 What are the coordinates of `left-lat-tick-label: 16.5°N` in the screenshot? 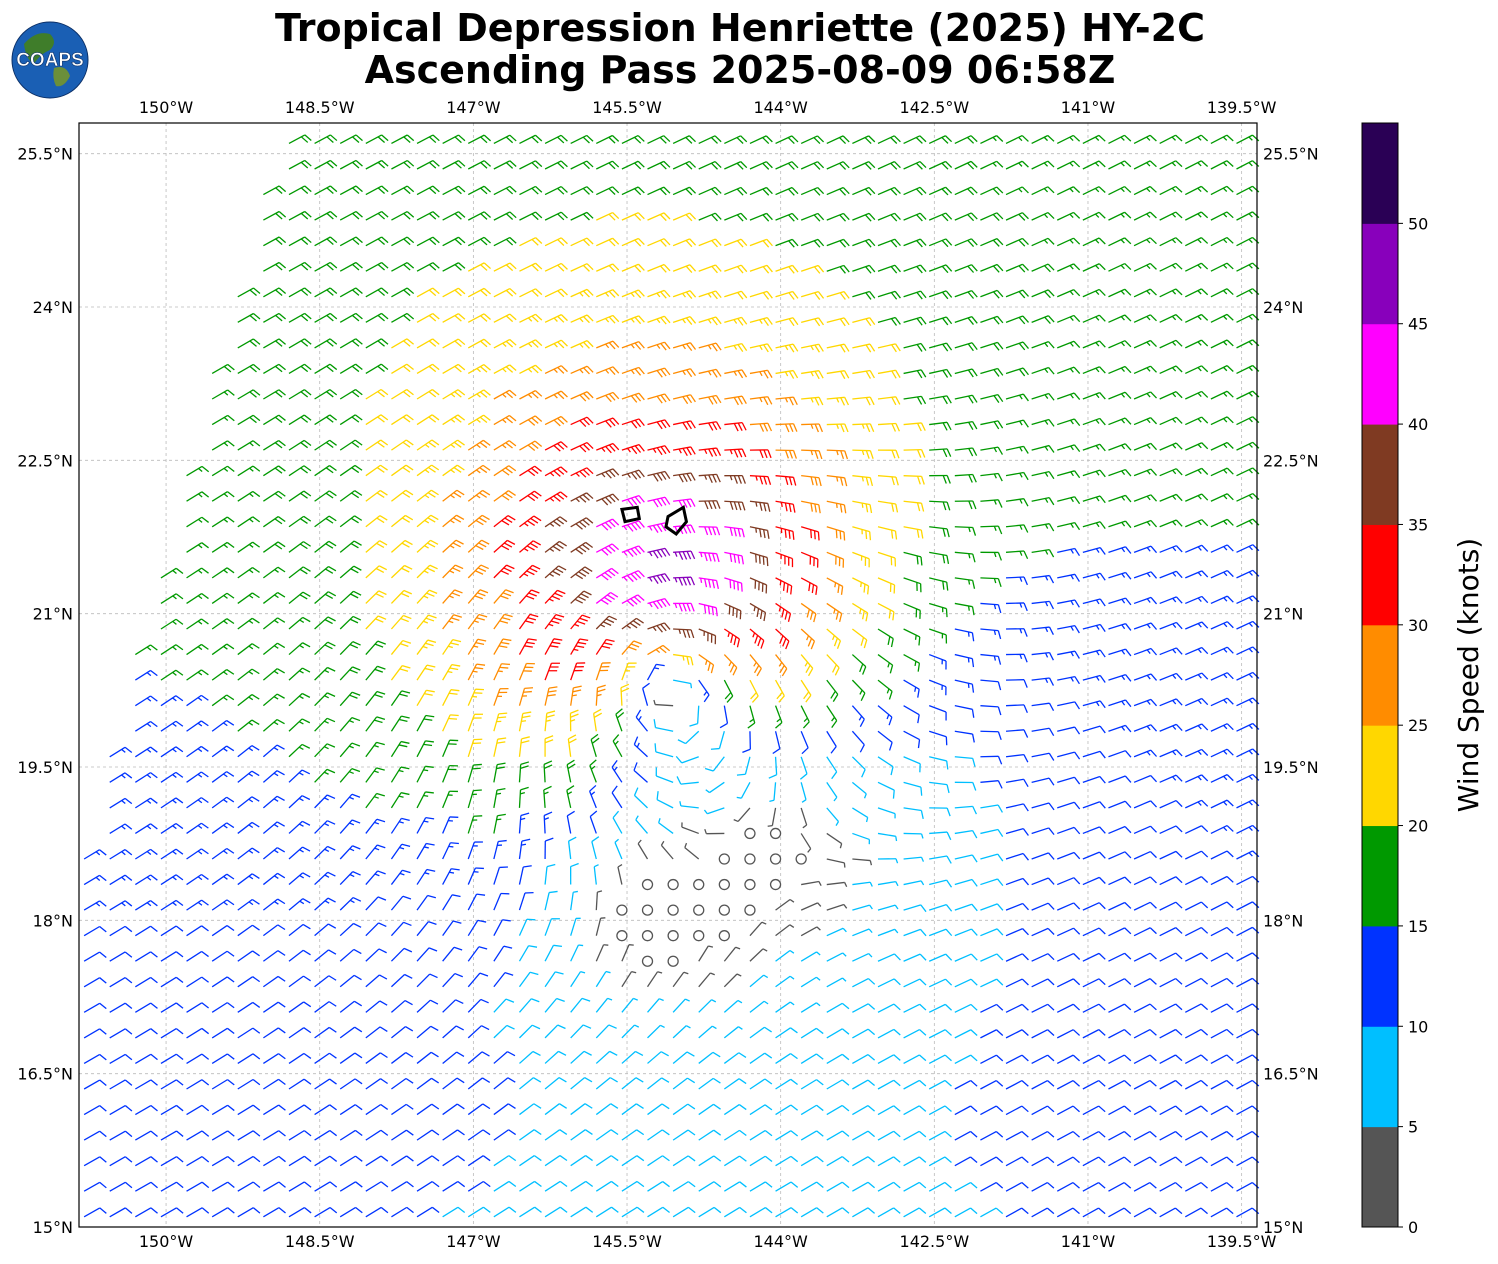 It's located at (45, 1074).